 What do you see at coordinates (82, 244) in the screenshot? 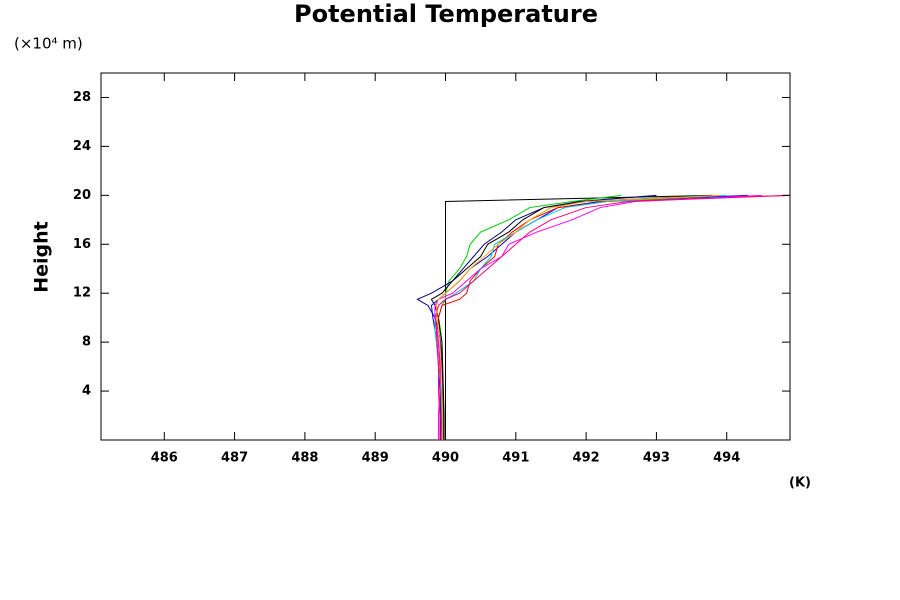
I see `y-tick-label: 16` at bounding box center [82, 244].